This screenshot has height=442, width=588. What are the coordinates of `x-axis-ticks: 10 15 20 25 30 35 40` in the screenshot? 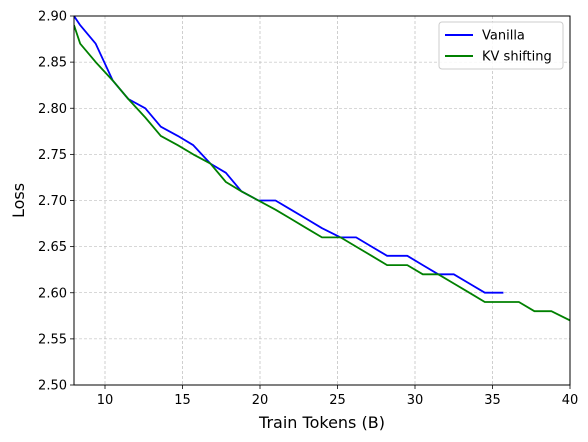 It's located at (338, 396).